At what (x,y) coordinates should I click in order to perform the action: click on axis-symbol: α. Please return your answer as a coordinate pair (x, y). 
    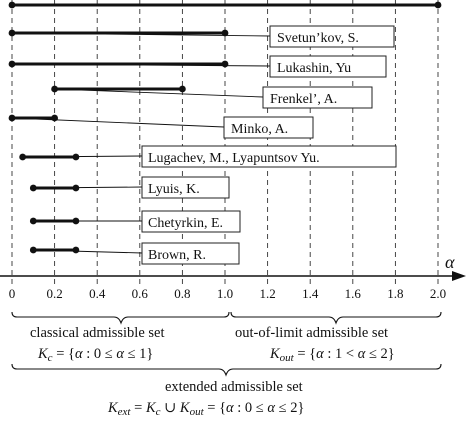
    Looking at the image, I should click on (450, 262).